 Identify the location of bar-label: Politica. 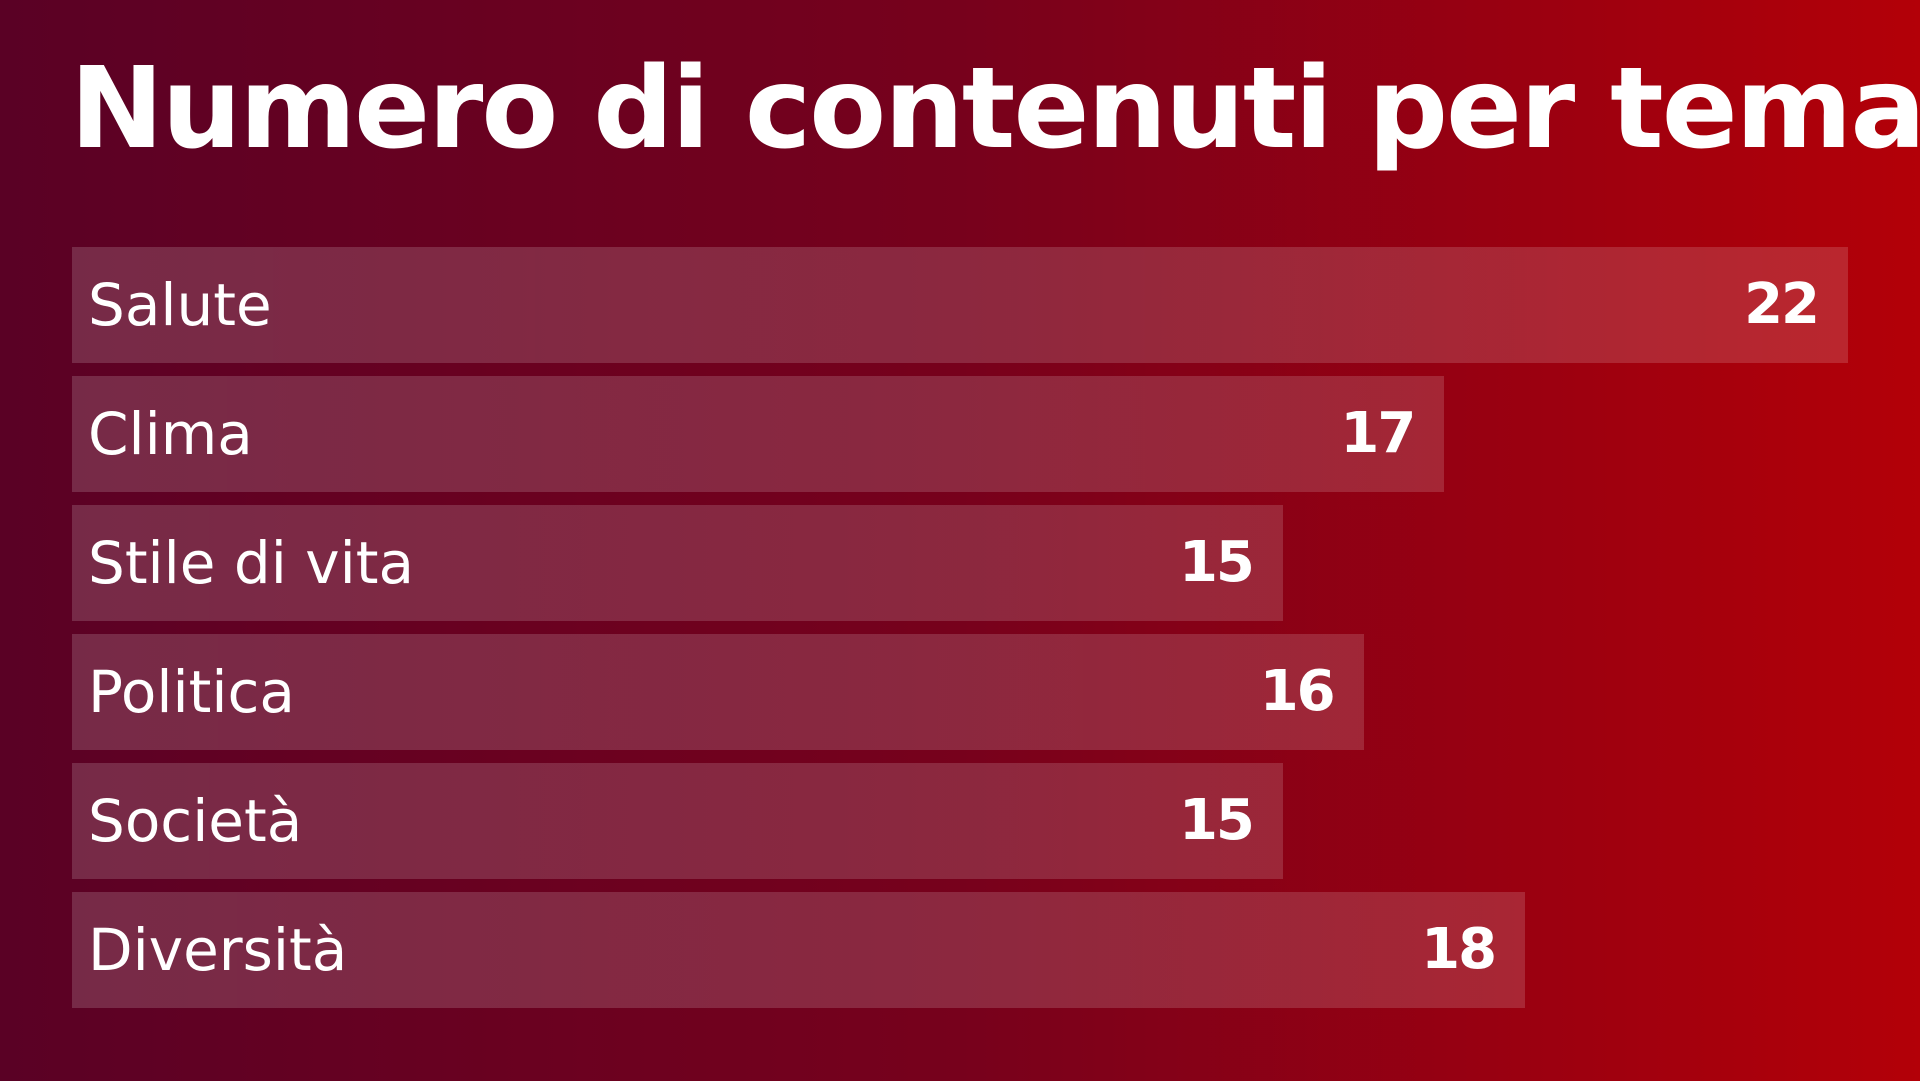
(191, 692).